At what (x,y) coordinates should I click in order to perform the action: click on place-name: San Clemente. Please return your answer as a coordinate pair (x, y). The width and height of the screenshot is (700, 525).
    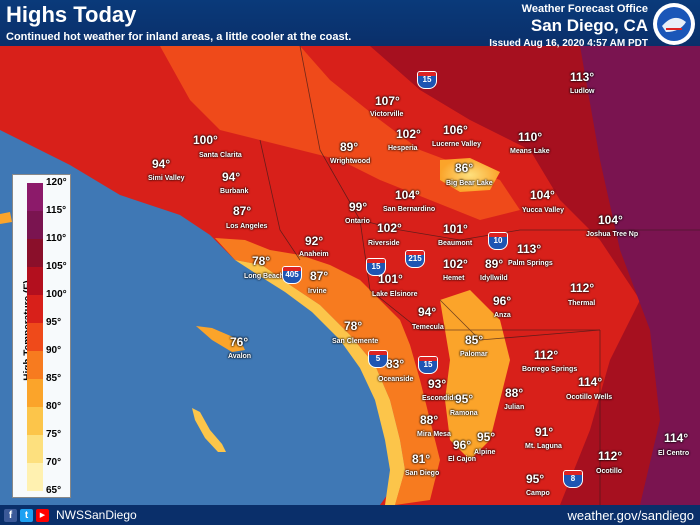
    Looking at the image, I should click on (355, 341).